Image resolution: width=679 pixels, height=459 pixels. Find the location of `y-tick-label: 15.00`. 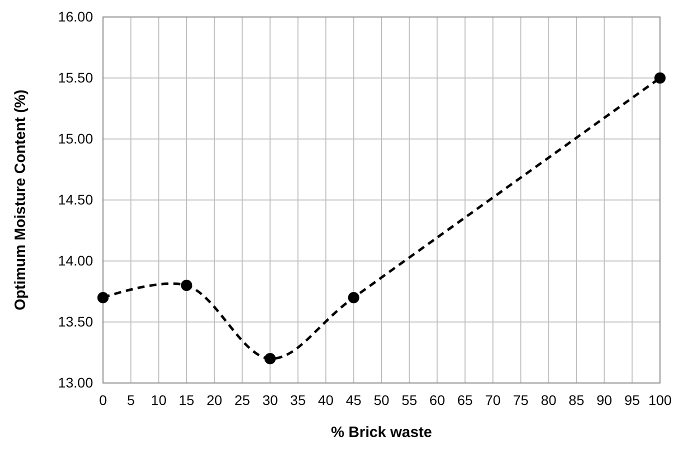

y-tick-label: 15.00 is located at coordinates (76, 138).